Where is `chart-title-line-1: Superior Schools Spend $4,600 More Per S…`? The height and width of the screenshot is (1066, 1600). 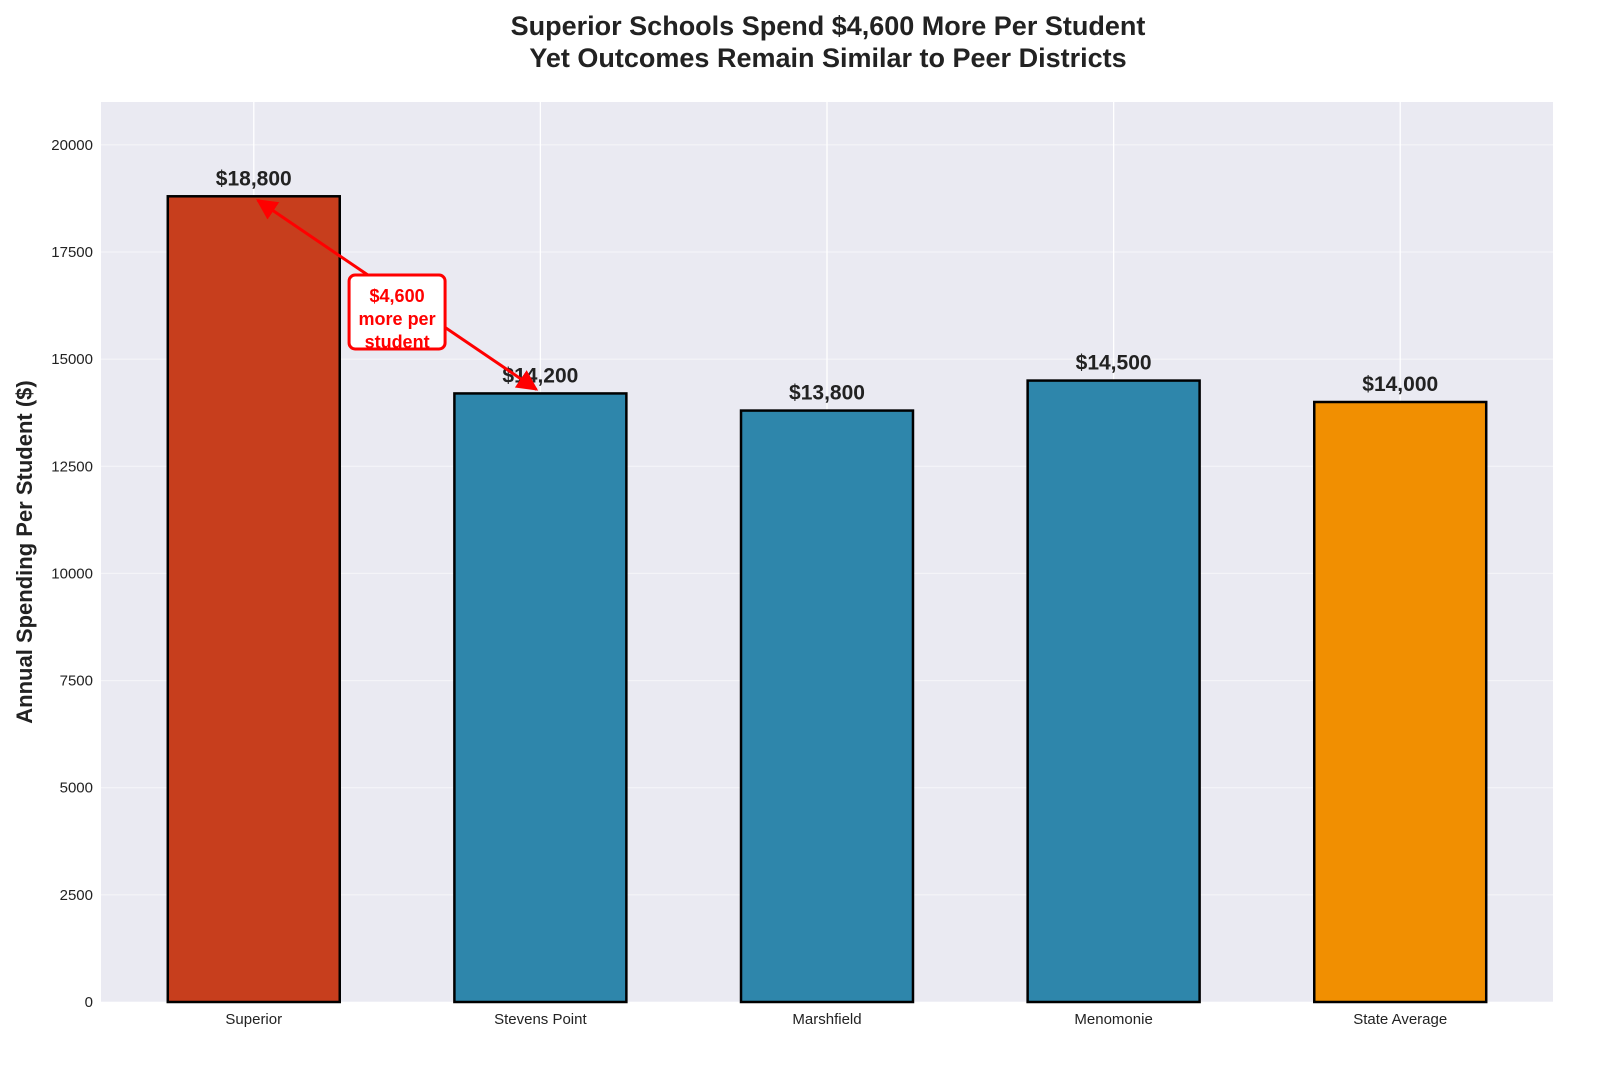
chart-title-line-1: Superior Schools Spend $4,600 More Per S… is located at coordinates (828, 26).